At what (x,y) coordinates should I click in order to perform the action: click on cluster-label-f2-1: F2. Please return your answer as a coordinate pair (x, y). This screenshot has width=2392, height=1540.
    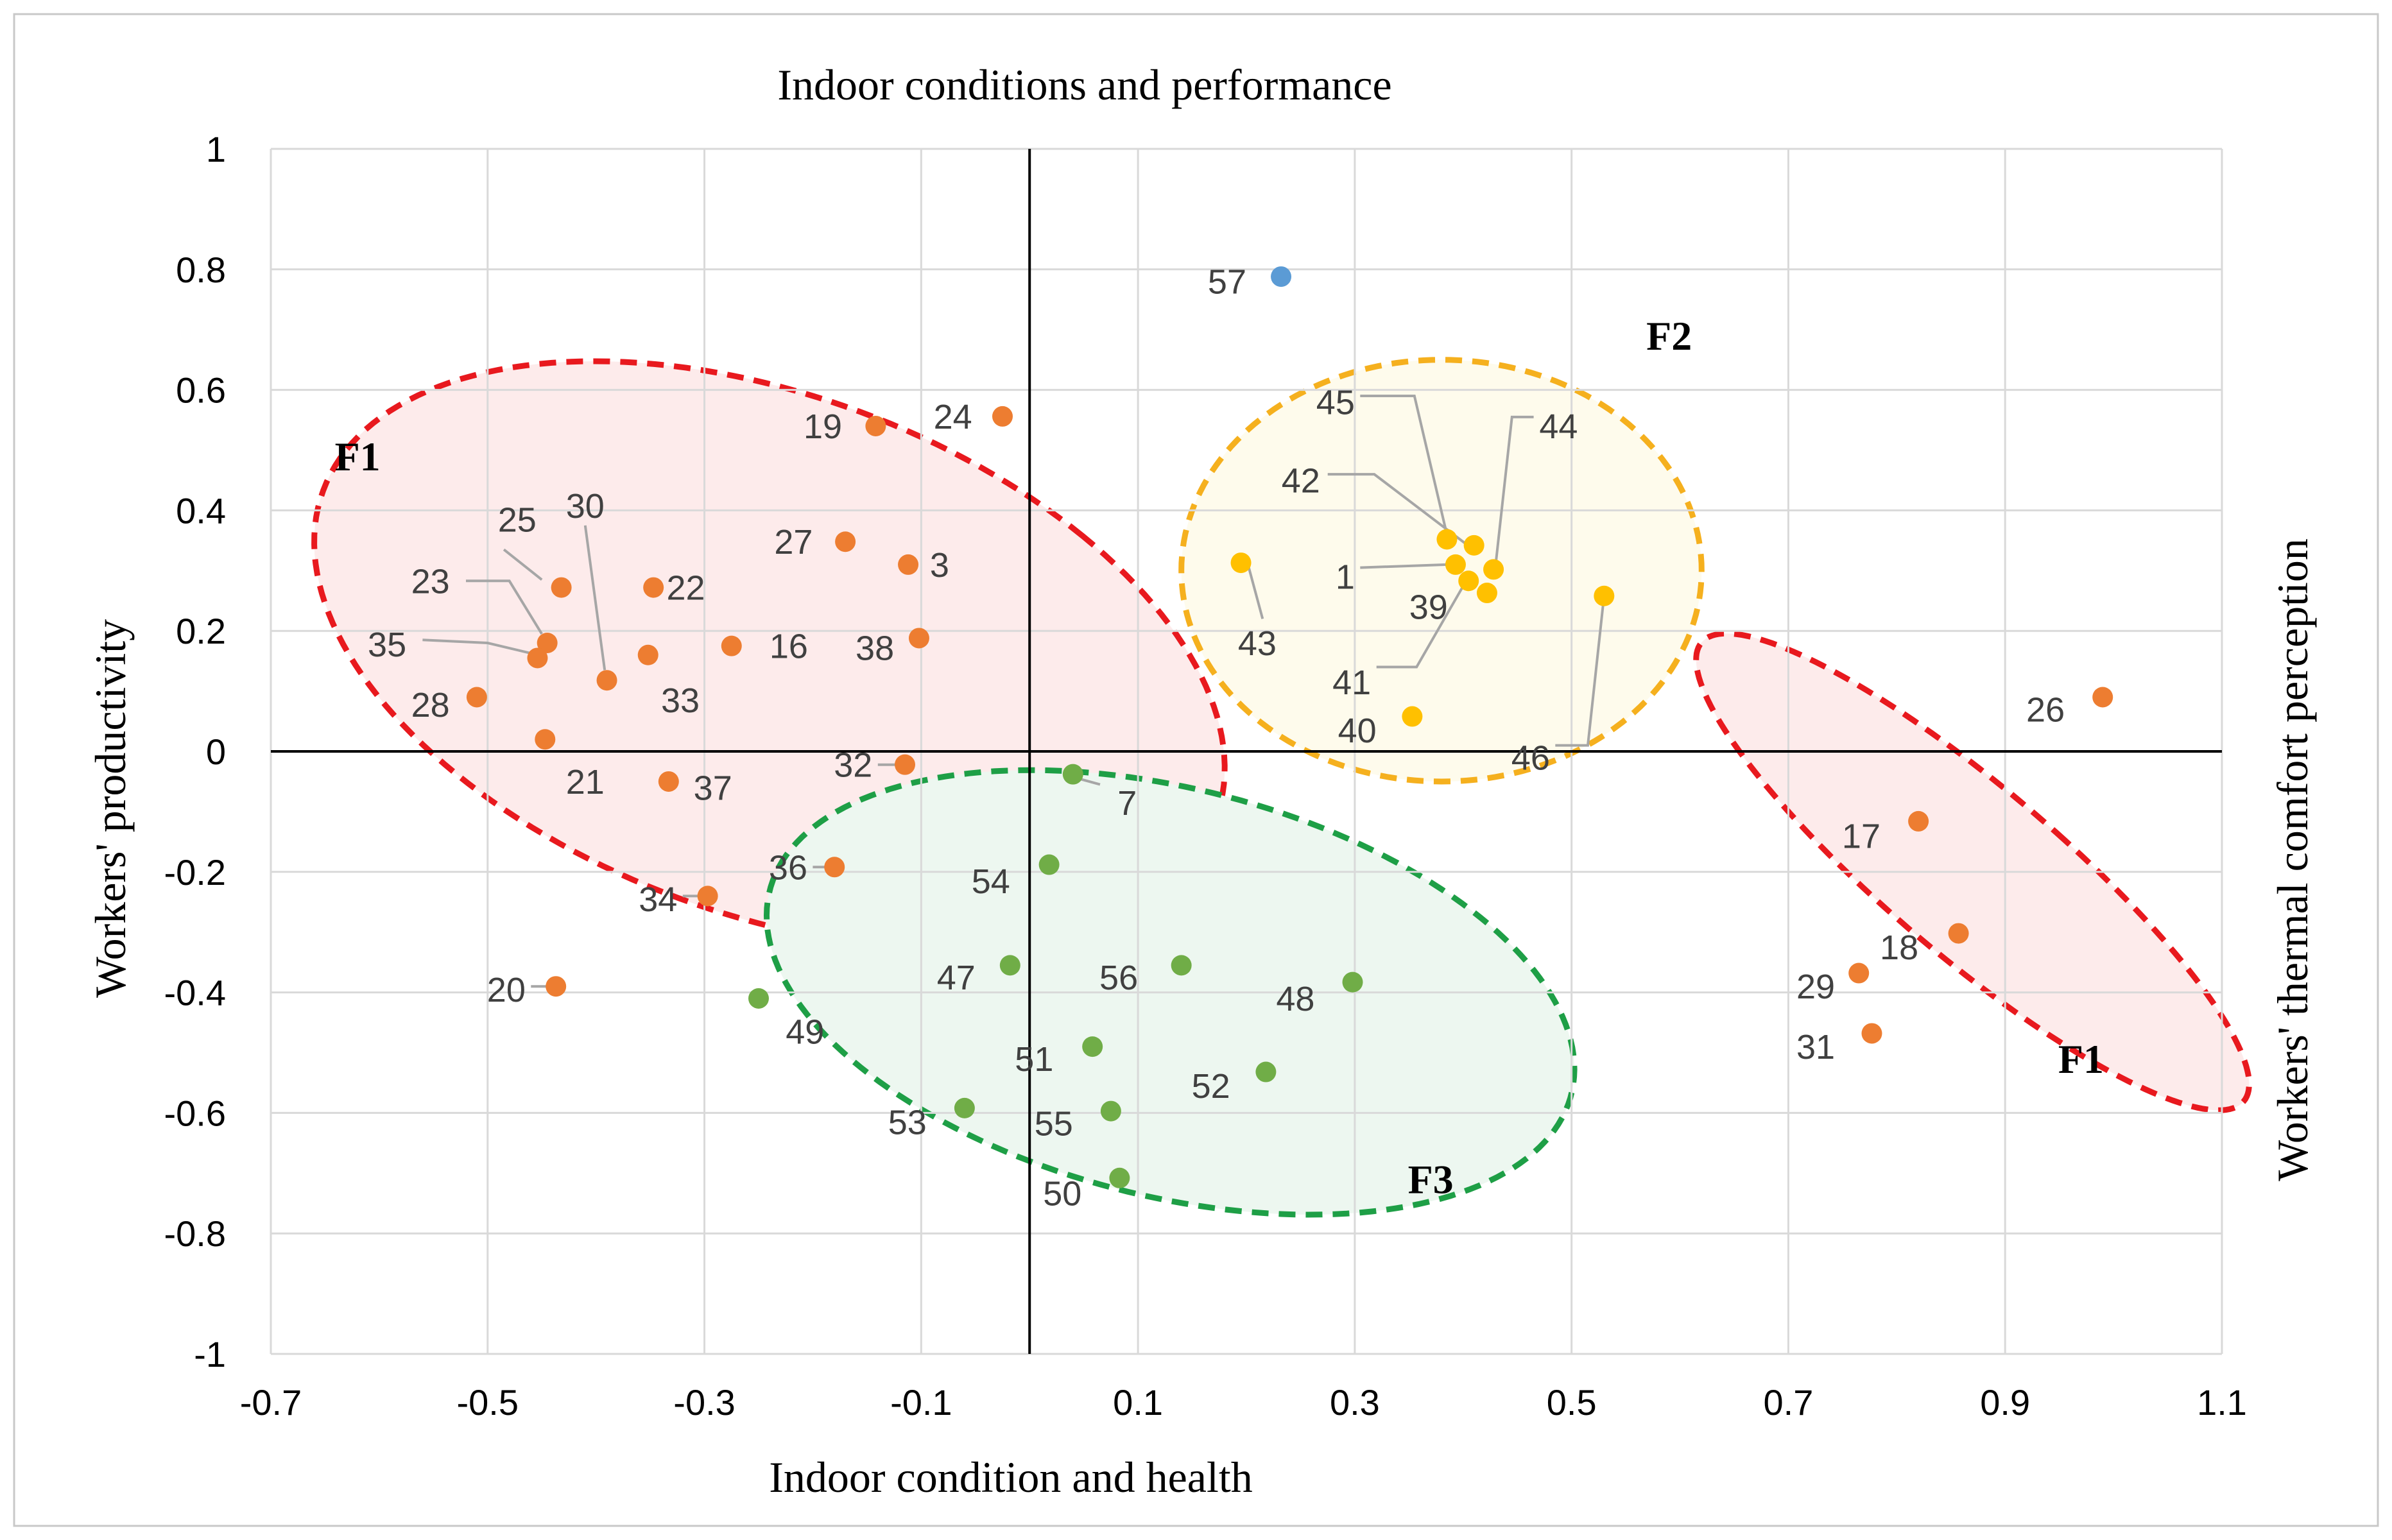
    Looking at the image, I should click on (1669, 336).